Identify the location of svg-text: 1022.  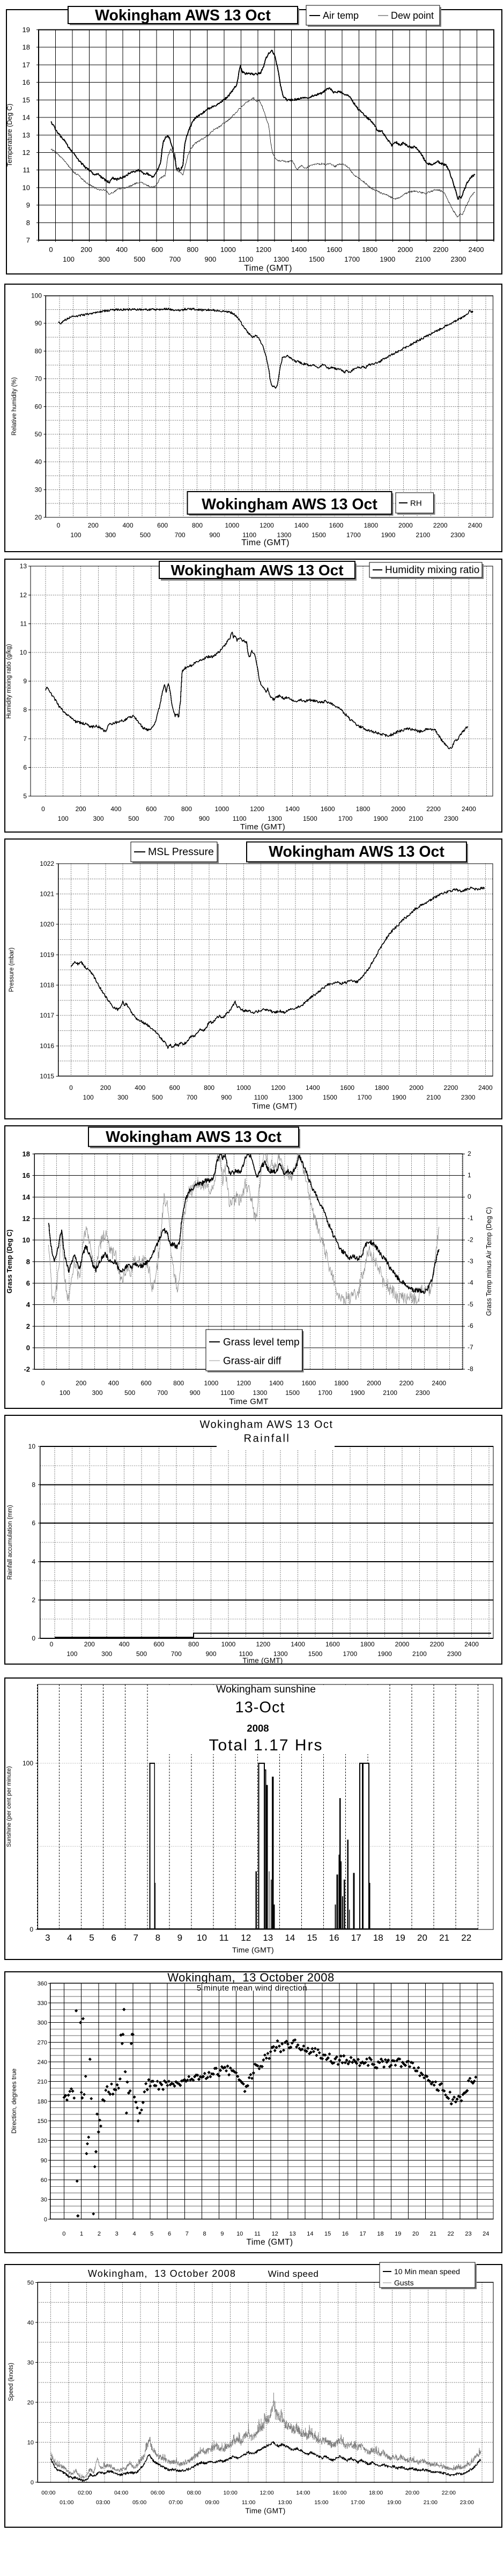
(47, 863).